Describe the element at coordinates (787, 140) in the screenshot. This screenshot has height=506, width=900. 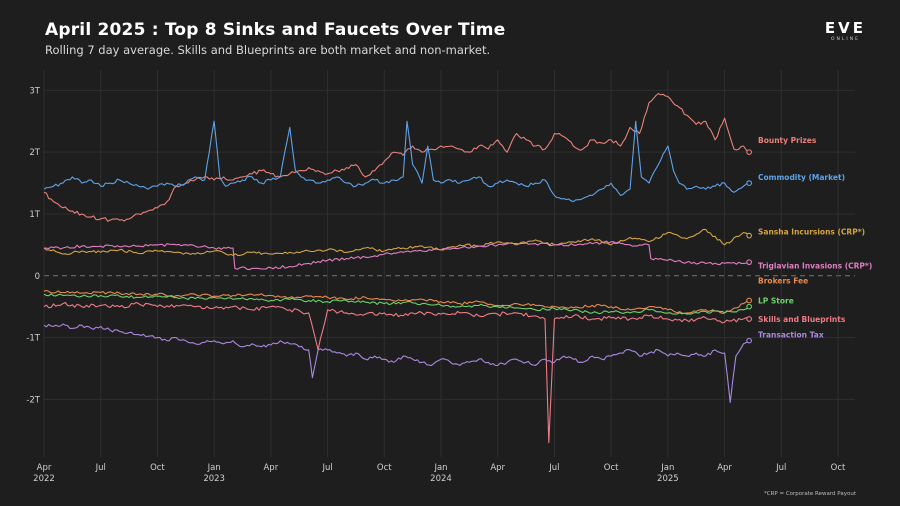
I see `series-label: Bounty Prizes` at that location.